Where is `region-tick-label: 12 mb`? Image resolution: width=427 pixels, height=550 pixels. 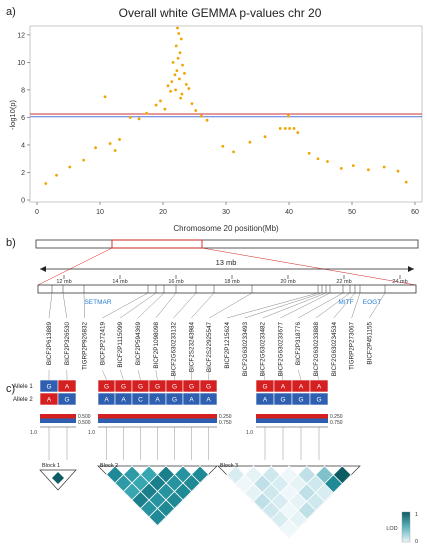 region-tick-label: 12 mb is located at coordinates (63, 282).